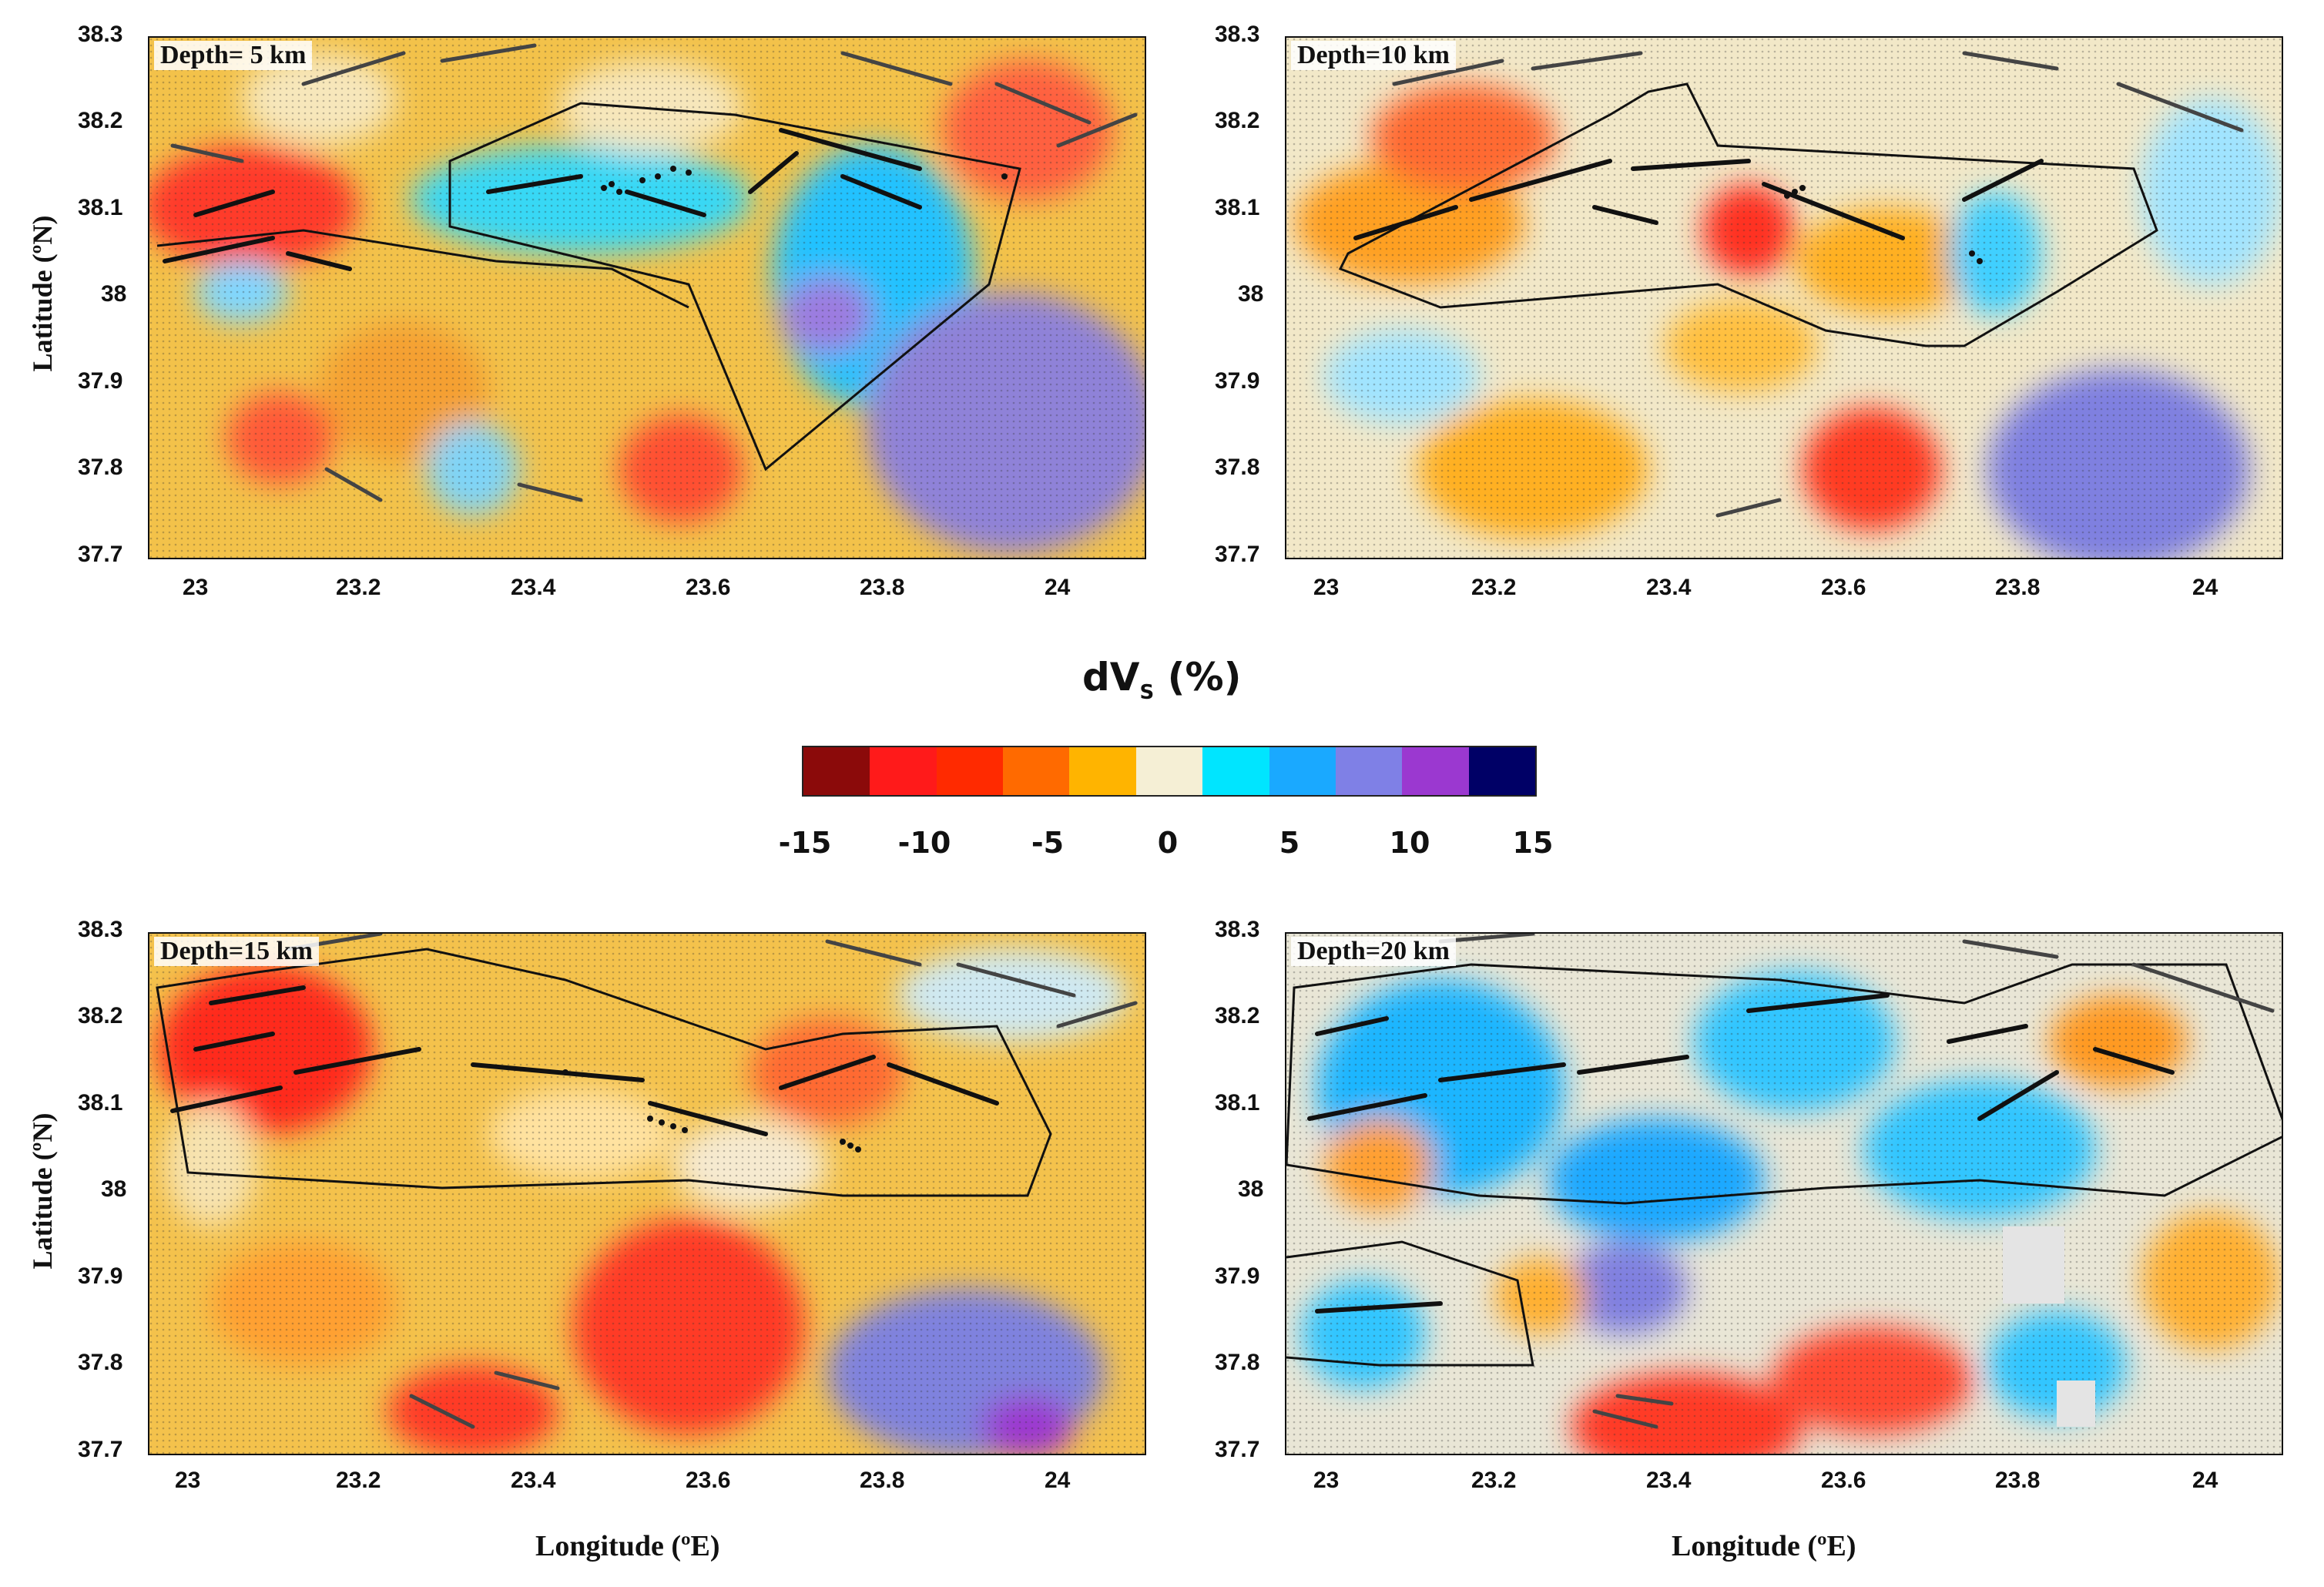 This screenshot has height=1587, width=2324. What do you see at coordinates (1373, 951) in the screenshot?
I see `depth-label: Depth=20 km` at bounding box center [1373, 951].